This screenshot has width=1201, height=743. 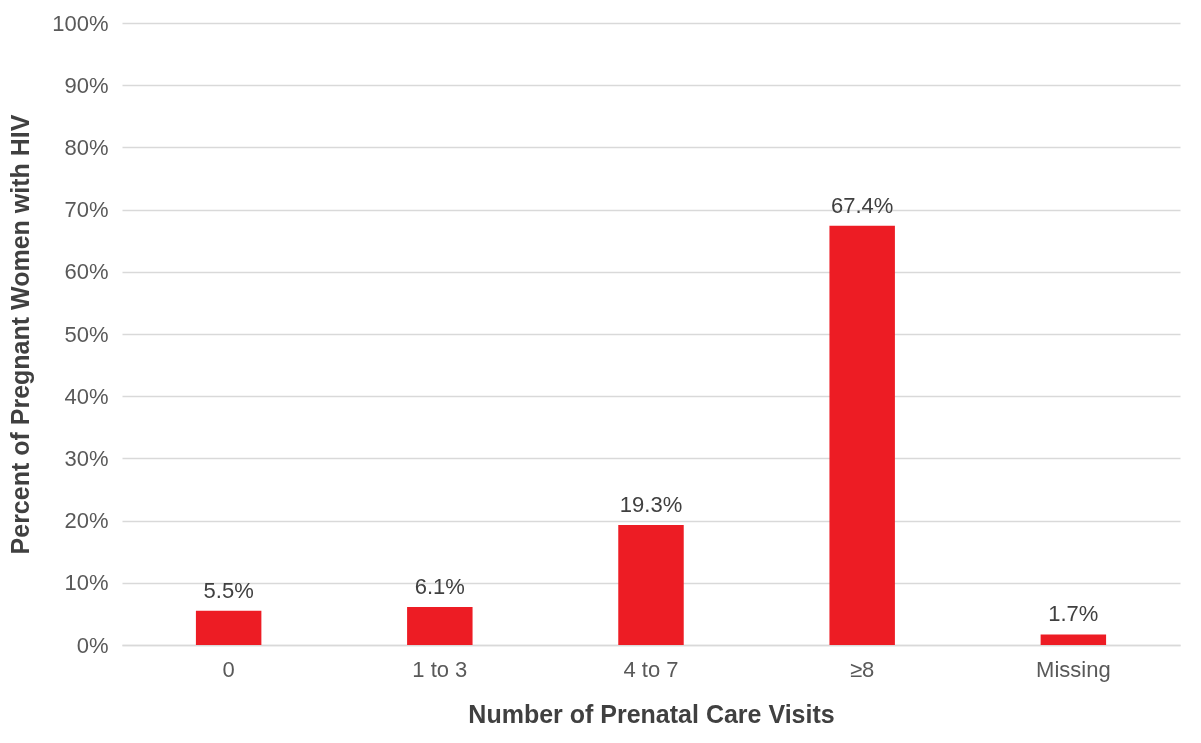 What do you see at coordinates (862, 669) in the screenshot?
I see `x-tick-label: ≥8` at bounding box center [862, 669].